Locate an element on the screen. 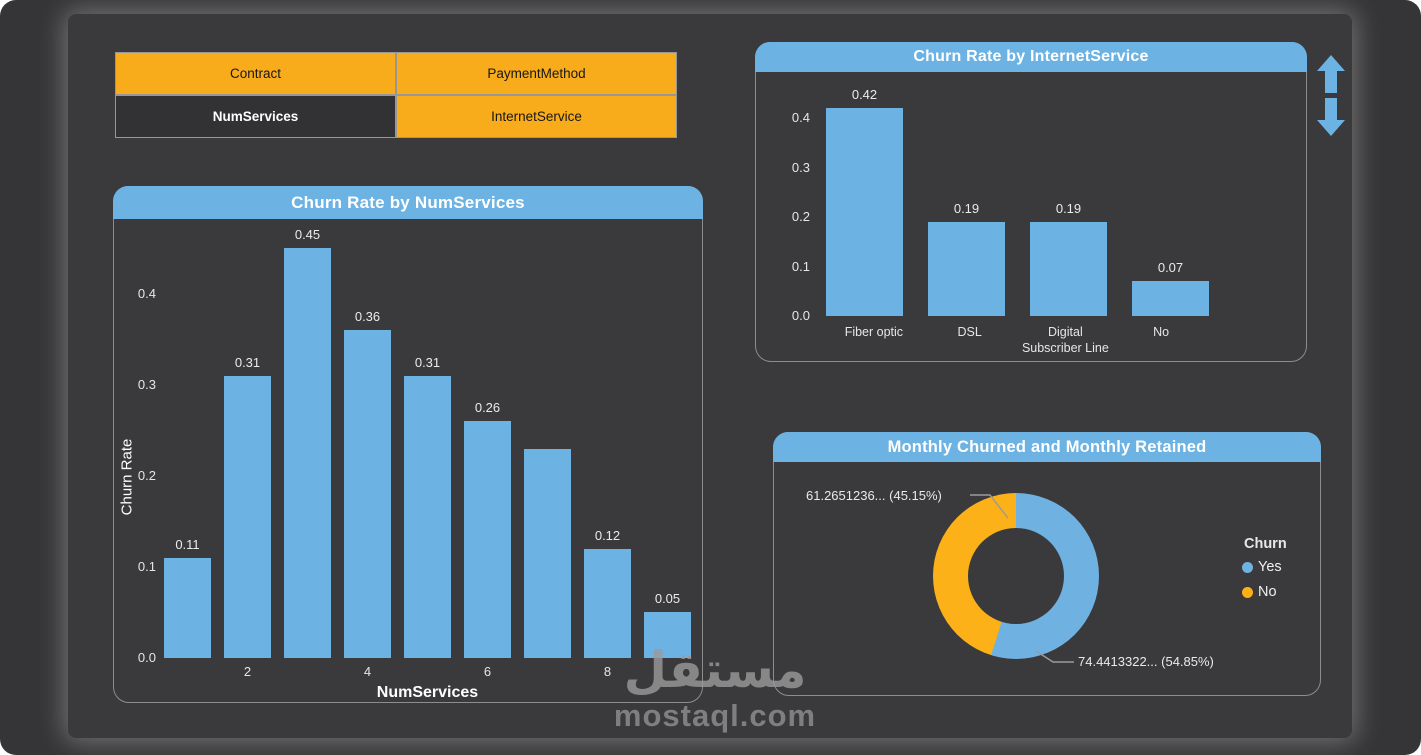 This screenshot has height=755, width=1421. bar-value-label: 0.26 is located at coordinates (487, 407).